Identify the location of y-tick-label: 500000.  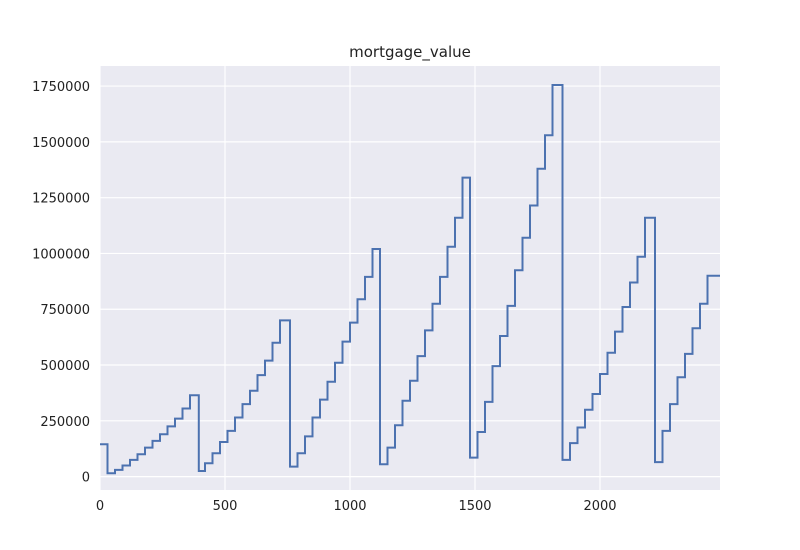
(65, 366).